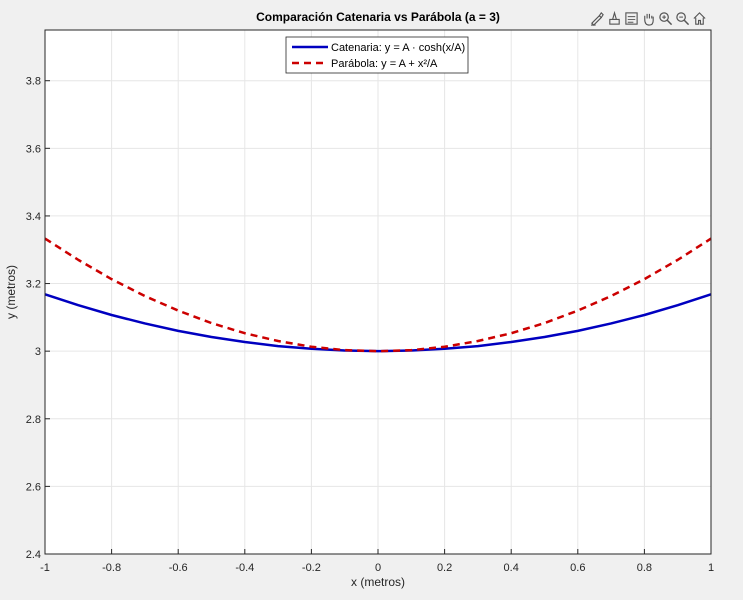 The height and width of the screenshot is (600, 743). What do you see at coordinates (11, 292) in the screenshot?
I see `y-axis-label: y (metros)` at bounding box center [11, 292].